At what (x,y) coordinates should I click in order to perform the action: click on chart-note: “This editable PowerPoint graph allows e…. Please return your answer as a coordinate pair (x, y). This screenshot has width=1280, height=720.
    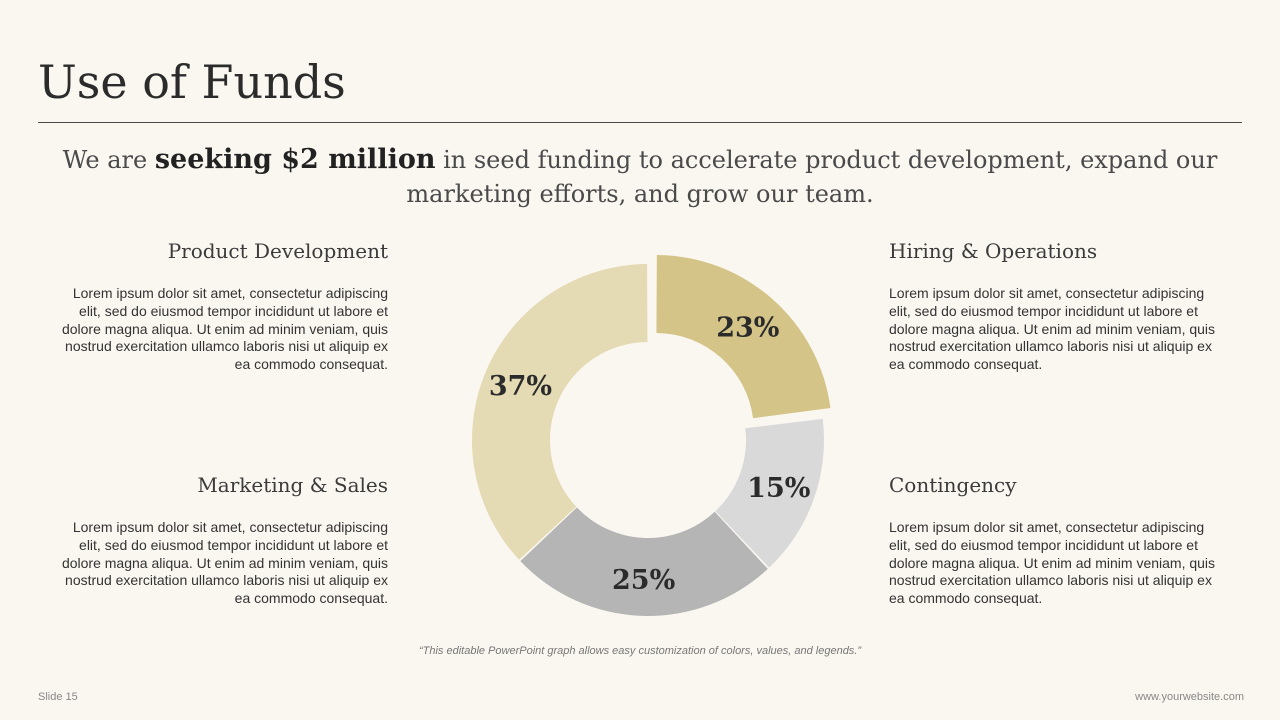
    Looking at the image, I should click on (640, 651).